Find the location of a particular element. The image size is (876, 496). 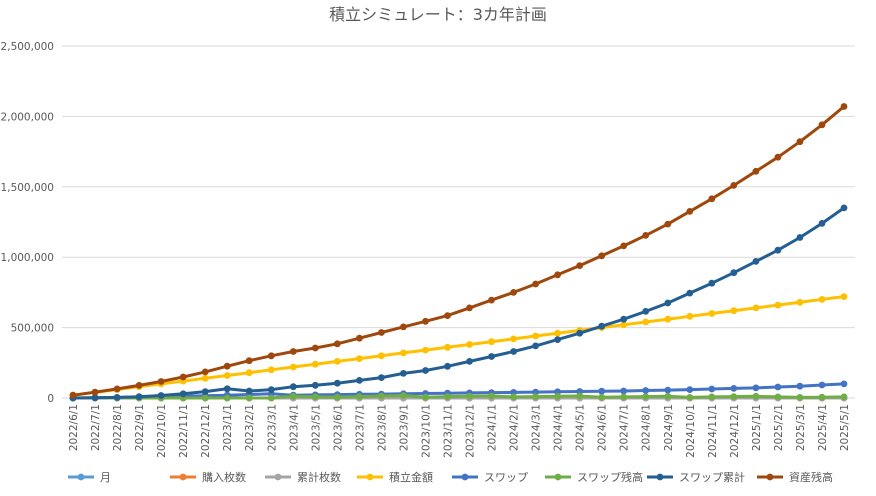

legend-item: スワップ is located at coordinates (490, 477).